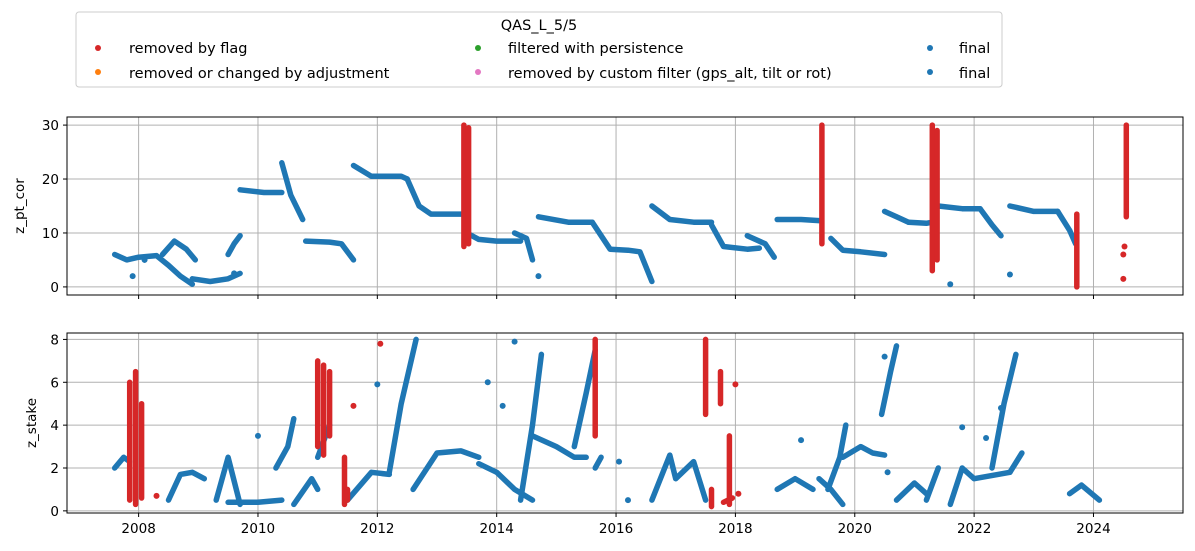 Image resolution: width=1195 pixels, height=551 pixels. What do you see at coordinates (138, 529) in the screenshot?
I see `z-stake-xtick-label: 2008` at bounding box center [138, 529].